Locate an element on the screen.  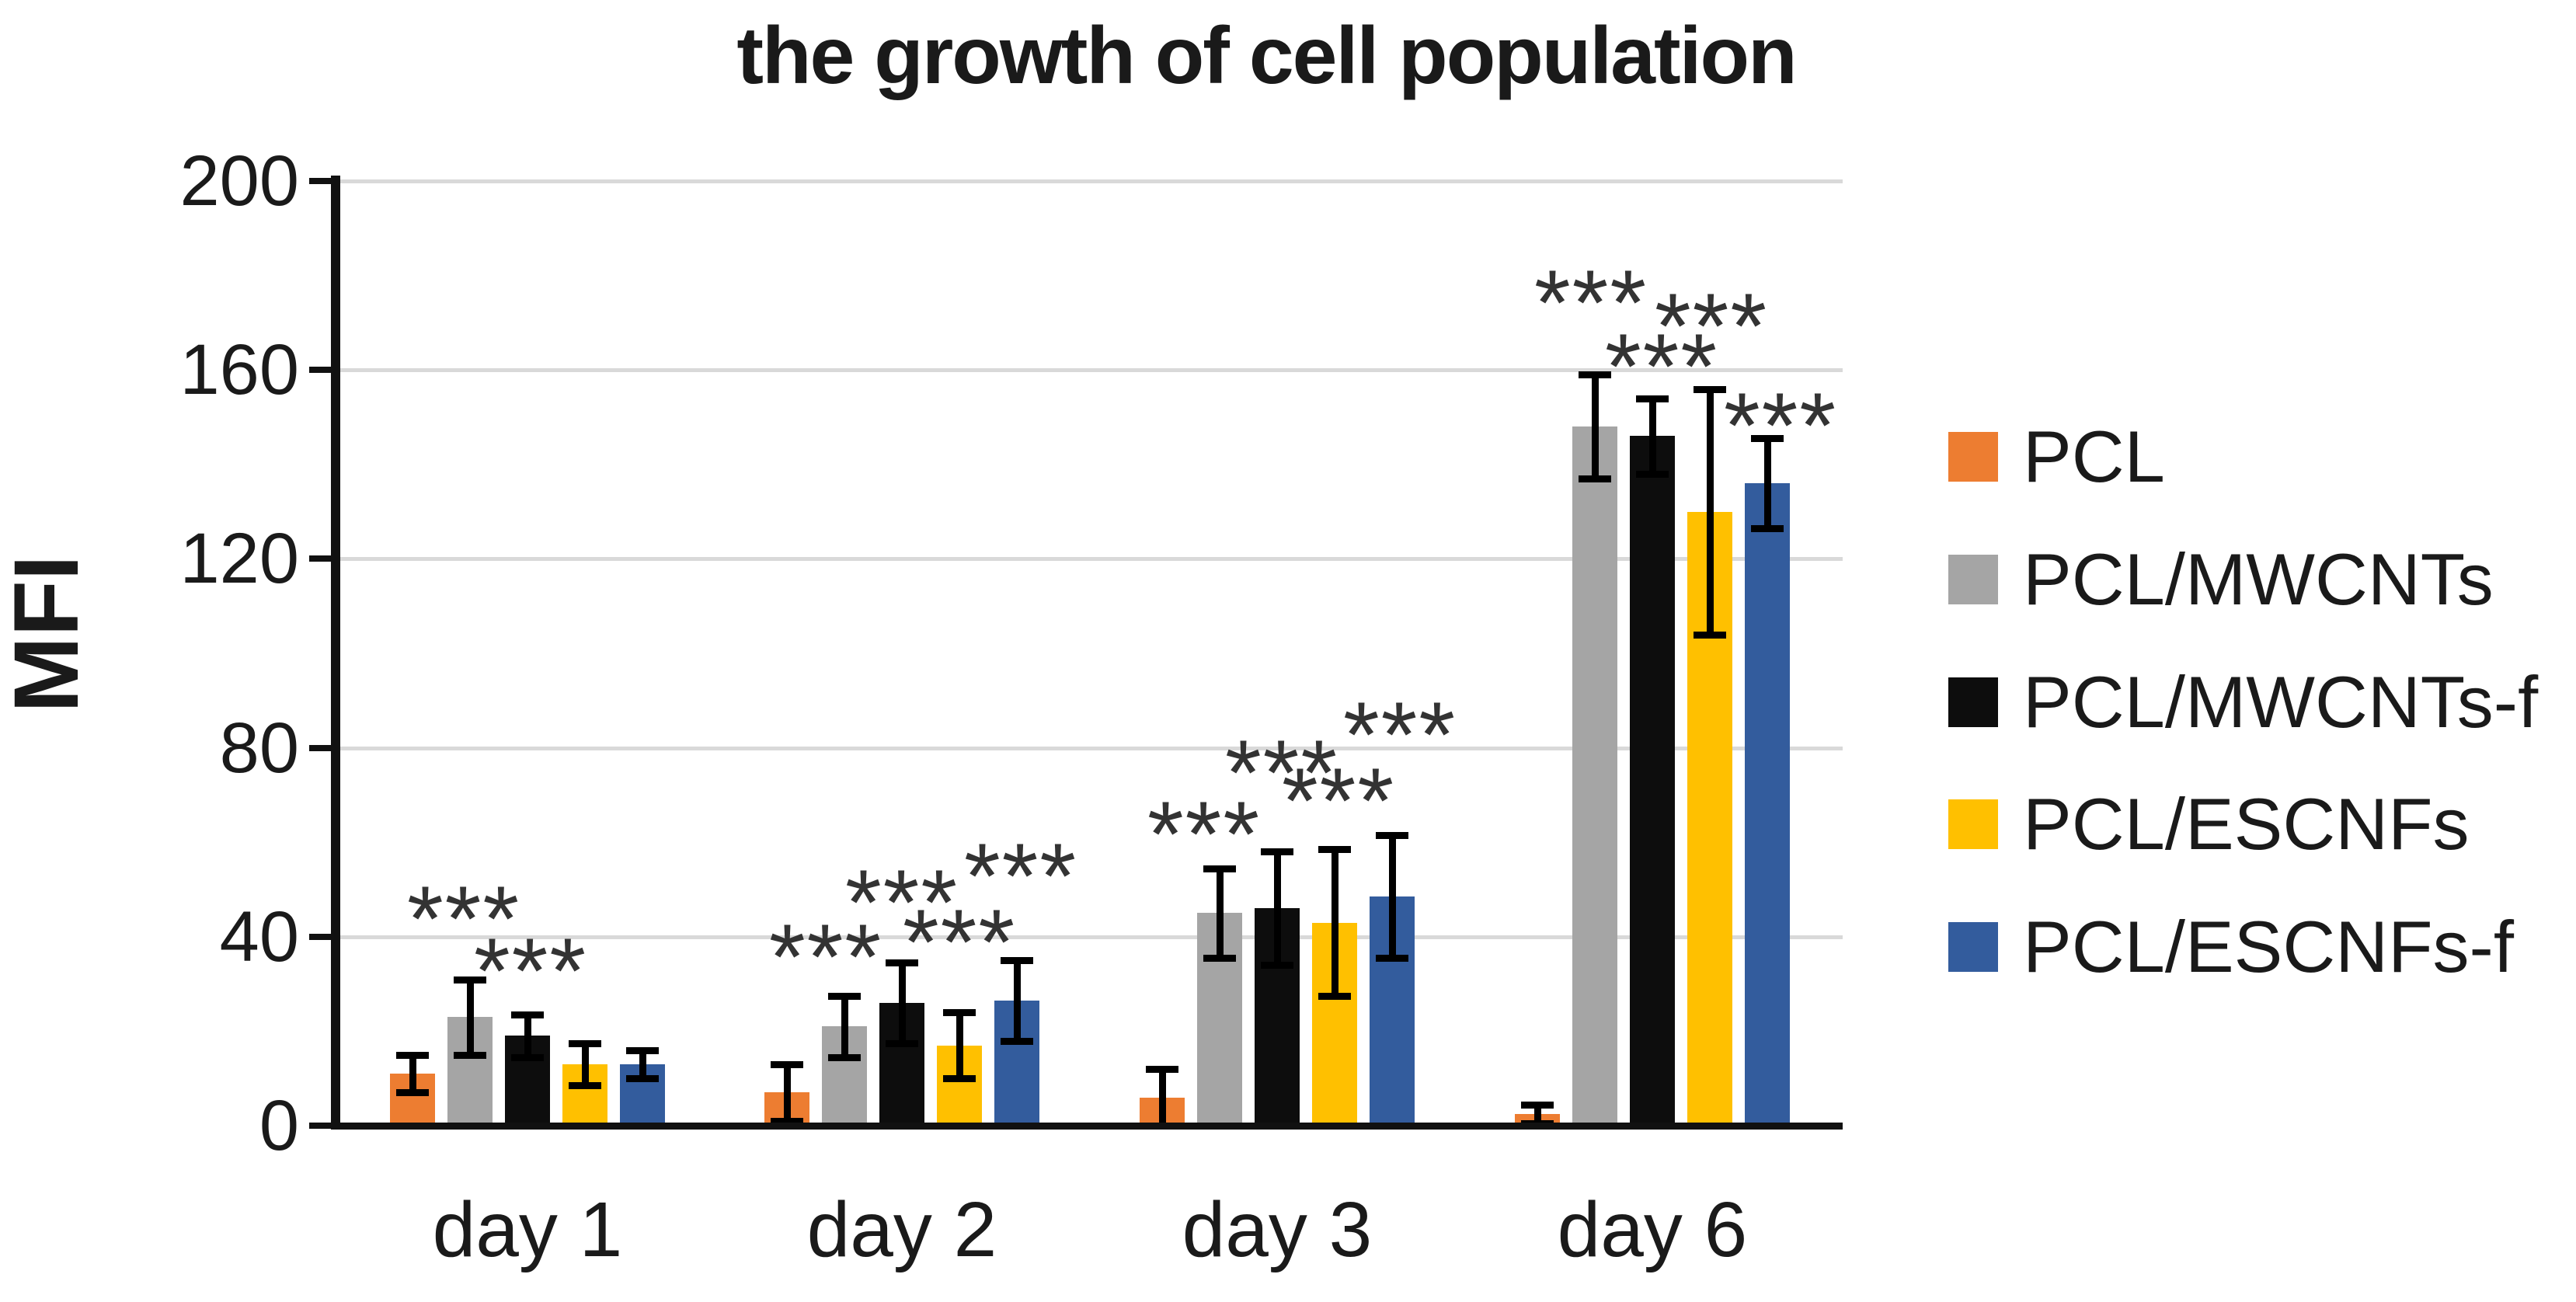
error-cap-bottom-day-3-pcl-mwcnts is located at coordinates (1219, 959).